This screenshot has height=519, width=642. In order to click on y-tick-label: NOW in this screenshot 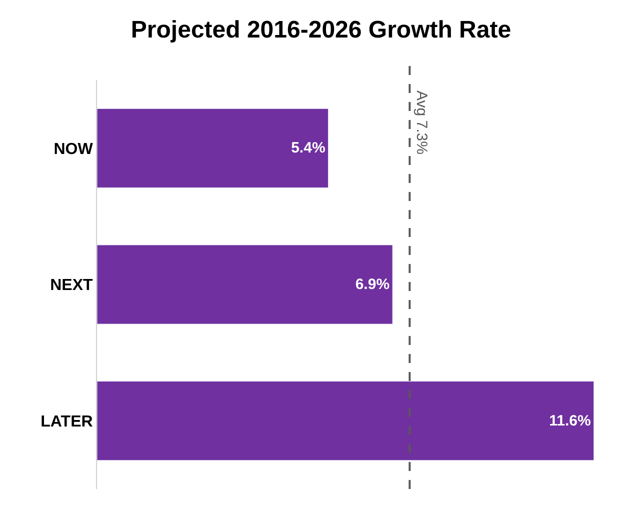, I will do `click(74, 149)`.